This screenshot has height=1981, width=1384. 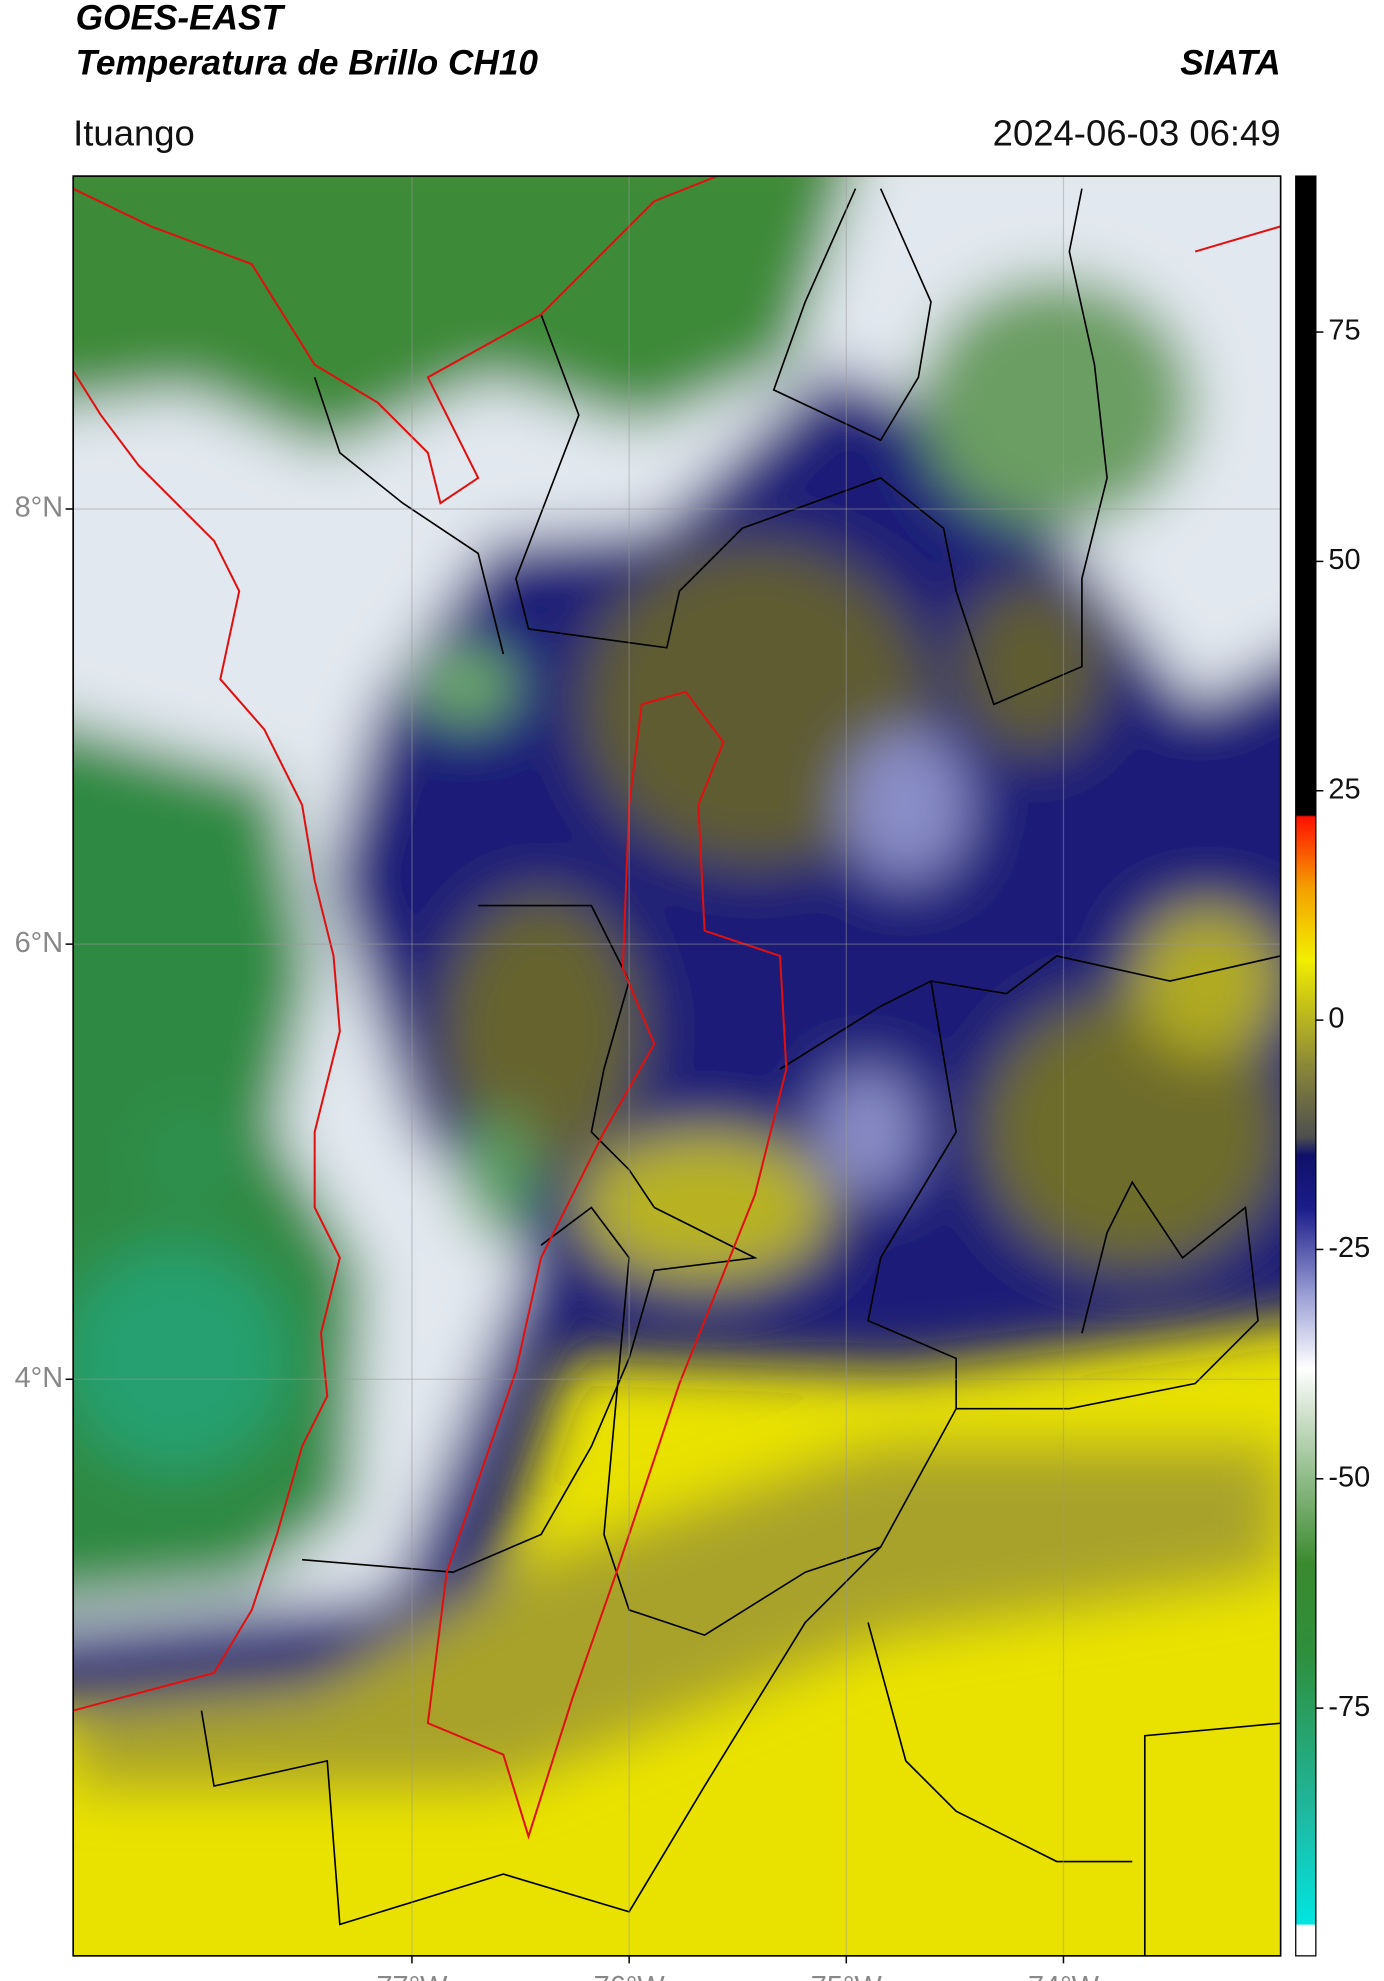 What do you see at coordinates (1349, 1248) in the screenshot?
I see `colorbar-tick-label: -25` at bounding box center [1349, 1248].